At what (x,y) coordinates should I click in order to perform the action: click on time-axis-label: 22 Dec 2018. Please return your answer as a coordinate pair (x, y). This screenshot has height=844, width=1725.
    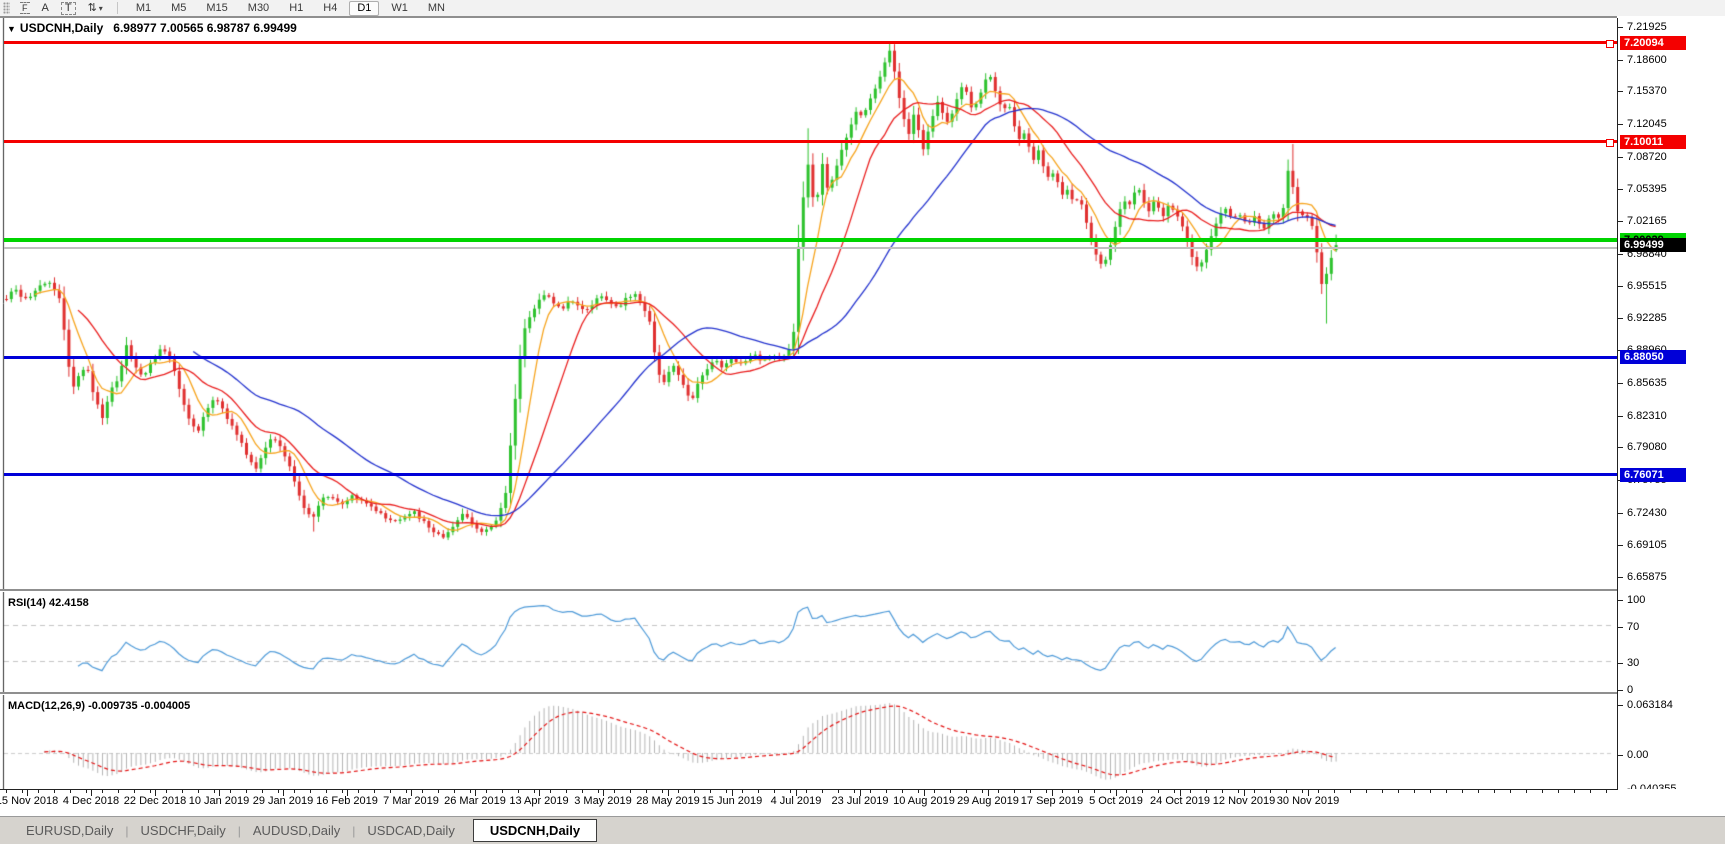
    Looking at the image, I should click on (155, 801).